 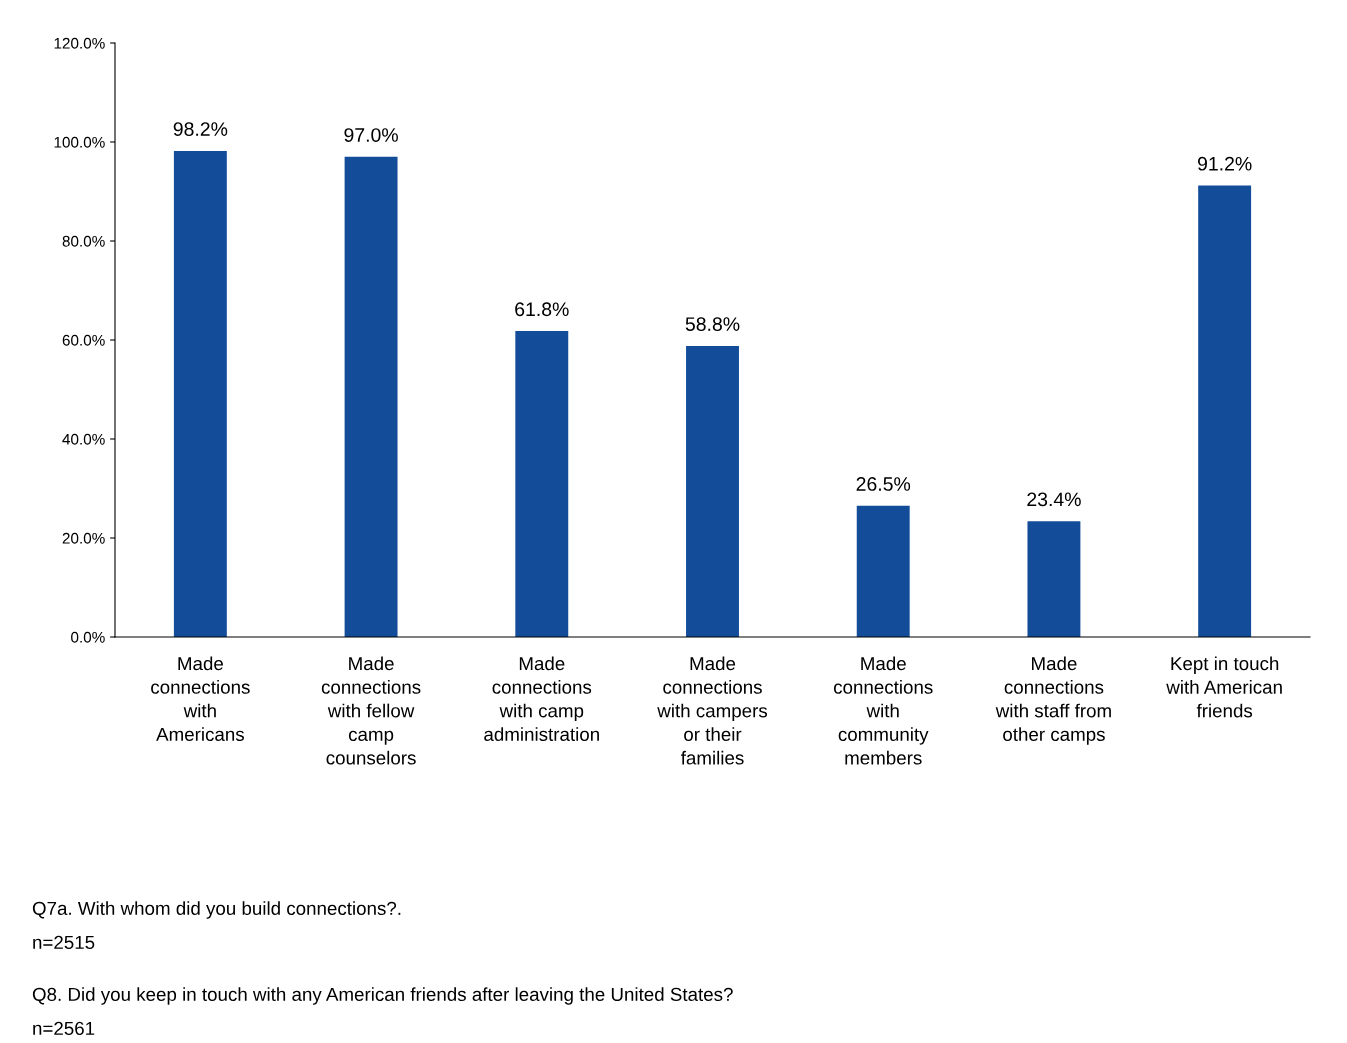 I want to click on y-tick-label: 80.0%, so click(x=83, y=241).